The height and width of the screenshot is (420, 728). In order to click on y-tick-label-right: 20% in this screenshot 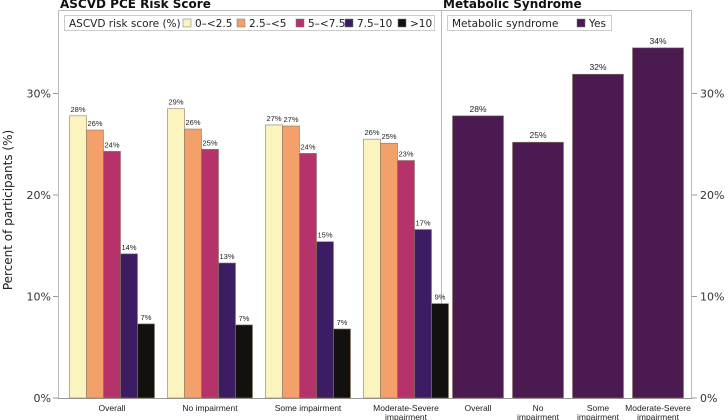, I will do `click(712, 195)`.